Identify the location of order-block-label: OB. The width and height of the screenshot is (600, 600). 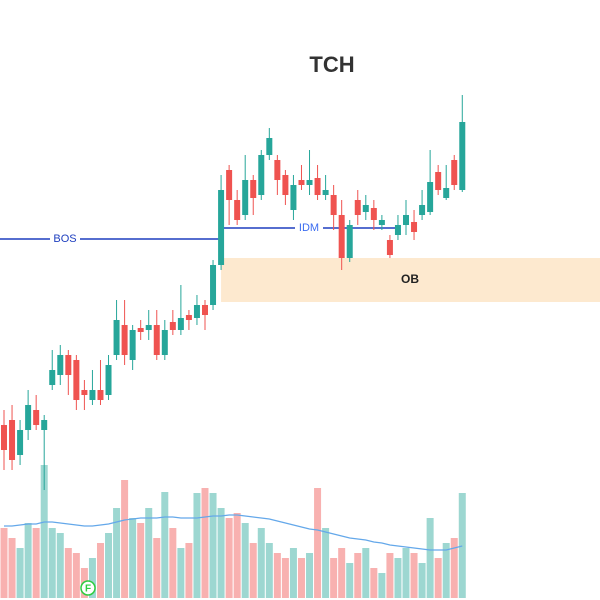
(410, 279).